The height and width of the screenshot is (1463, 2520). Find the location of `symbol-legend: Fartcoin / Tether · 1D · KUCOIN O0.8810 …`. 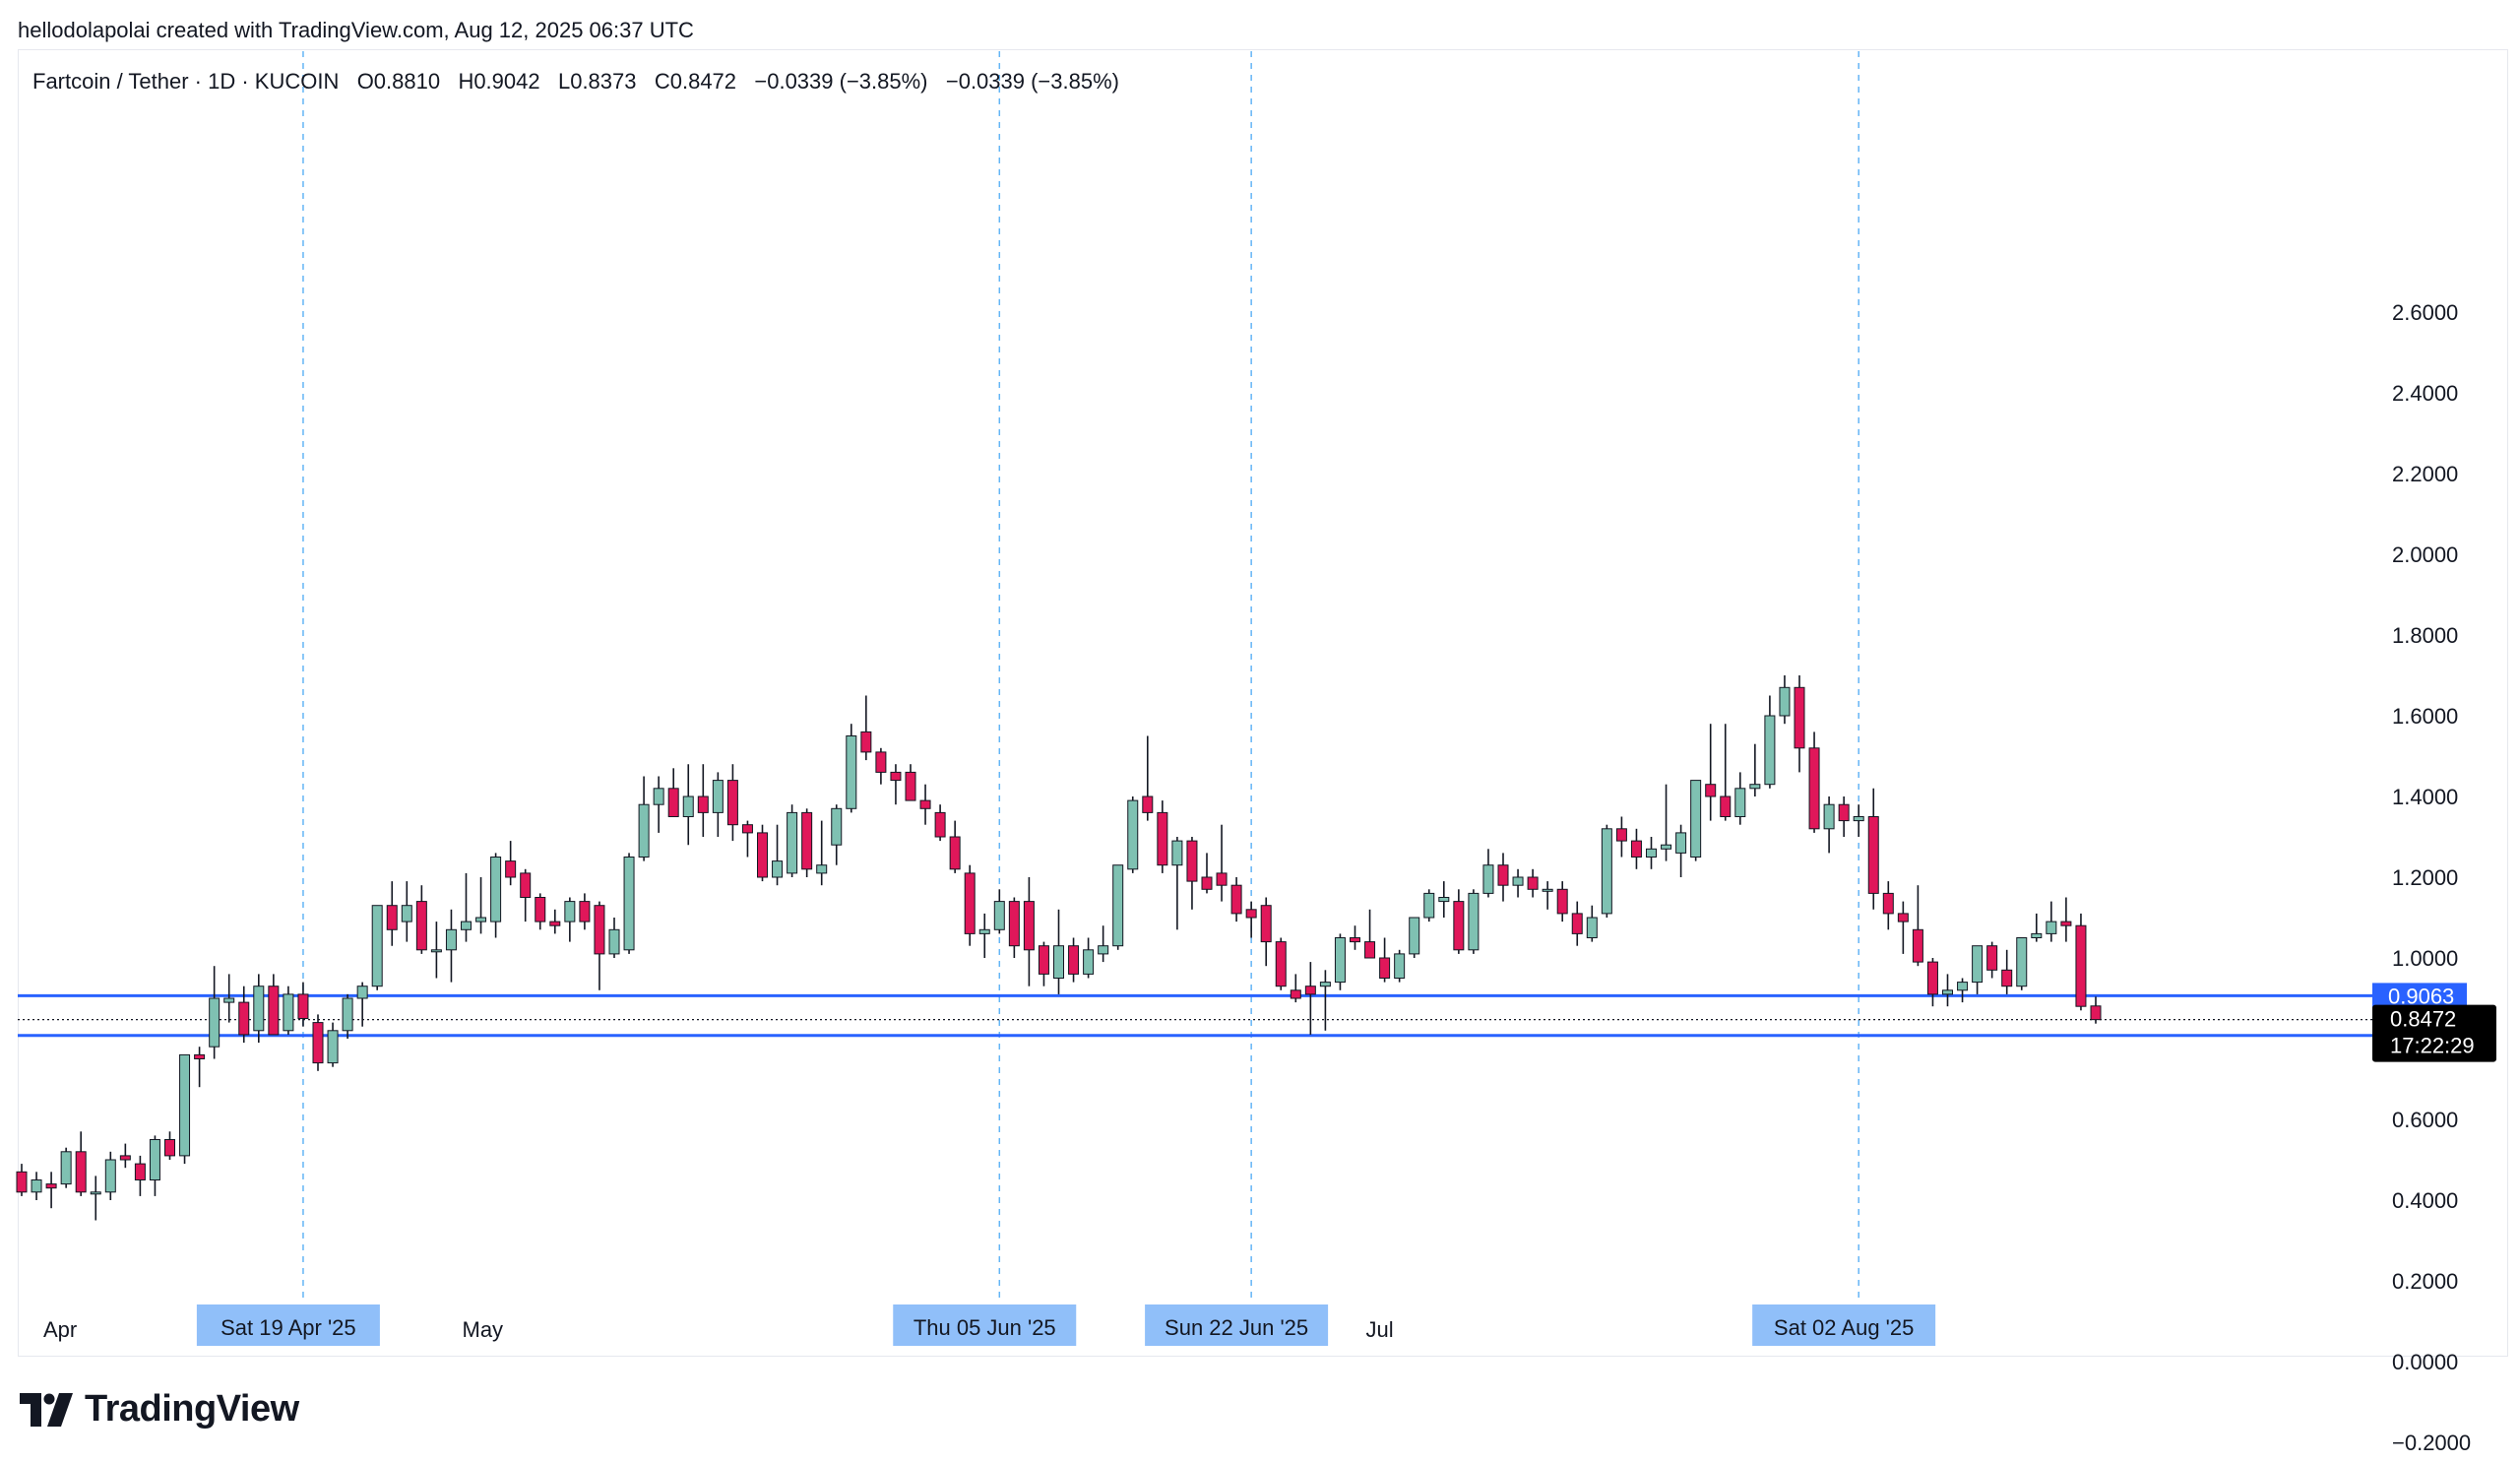

symbol-legend: Fartcoin / Tether · 1D · KUCOIN O0.8810 … is located at coordinates (575, 82).